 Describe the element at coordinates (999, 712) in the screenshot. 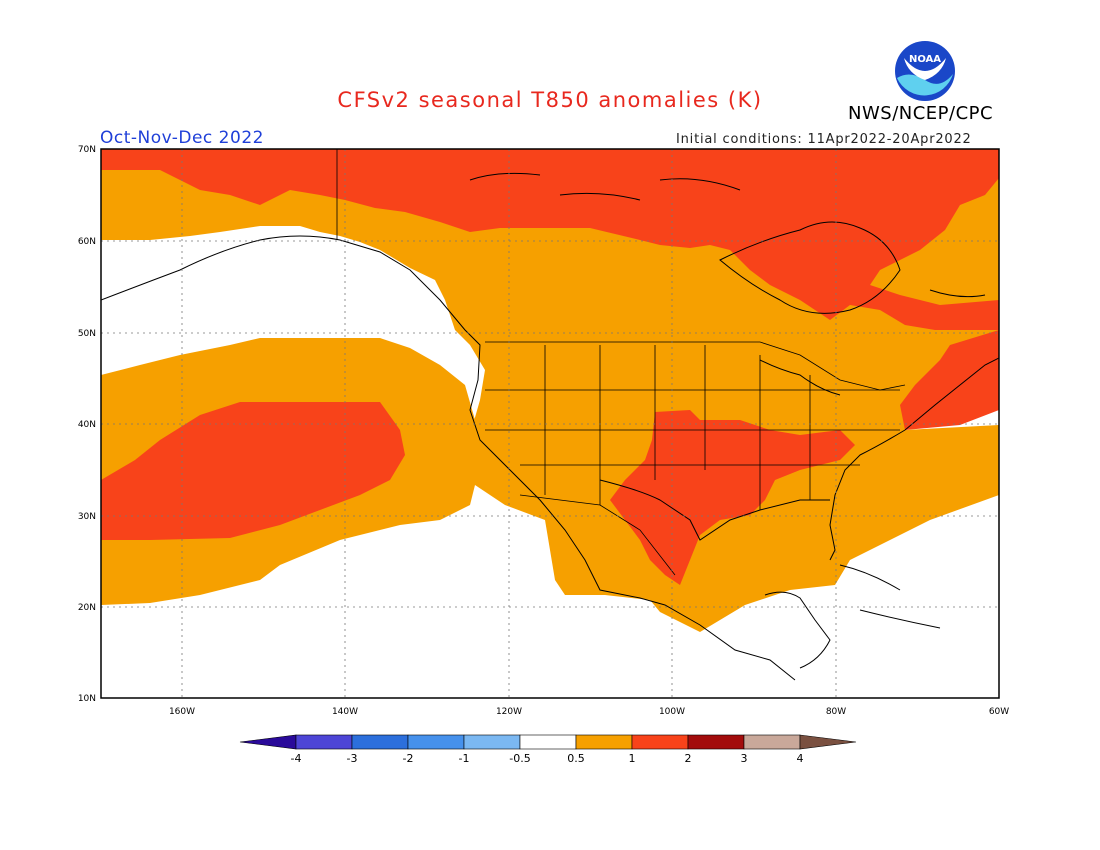

I see `lon-label-60w: 60W` at that location.